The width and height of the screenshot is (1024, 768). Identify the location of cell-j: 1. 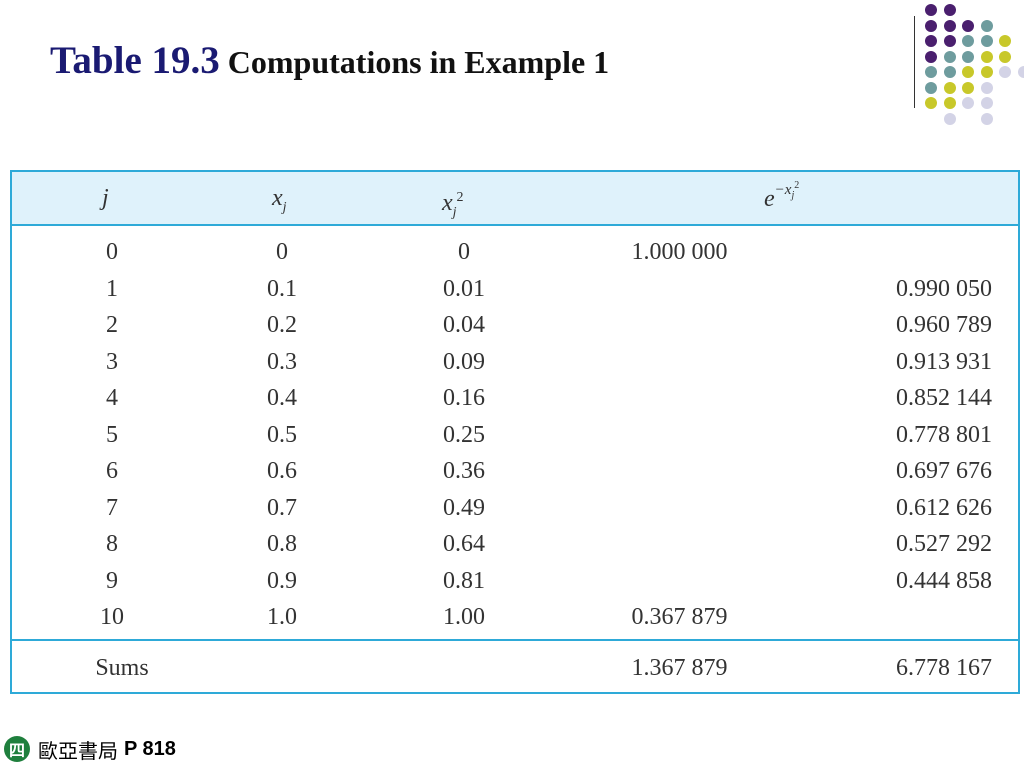
(112, 288).